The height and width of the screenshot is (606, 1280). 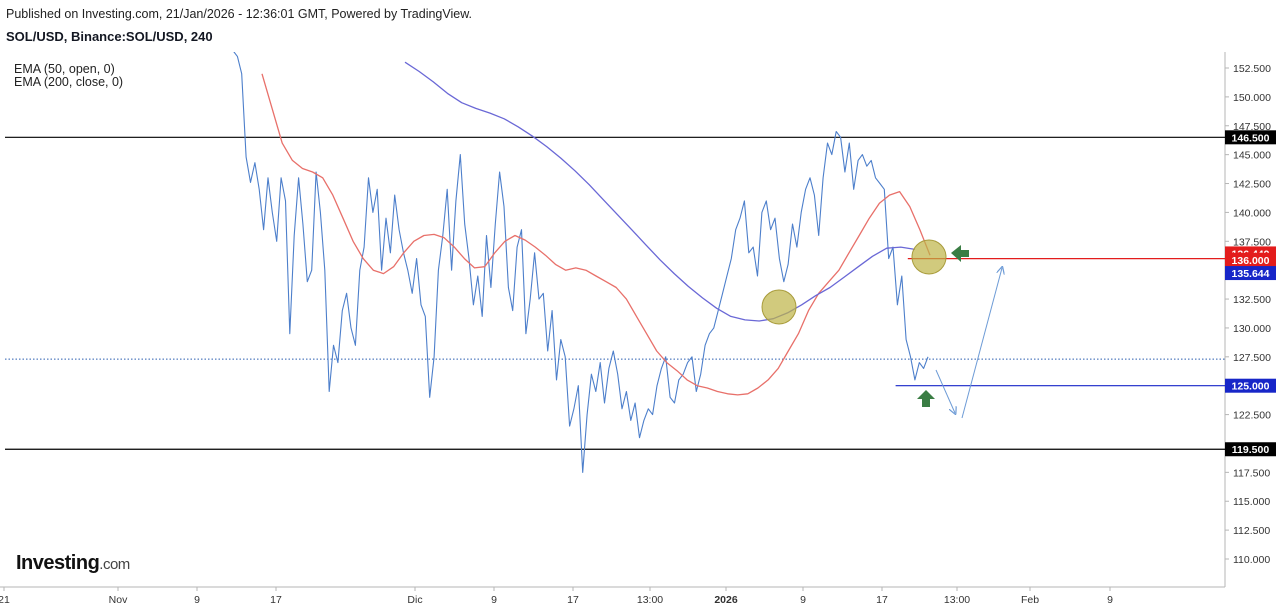 What do you see at coordinates (1252, 156) in the screenshot?
I see `y-tick-label: 145.000` at bounding box center [1252, 156].